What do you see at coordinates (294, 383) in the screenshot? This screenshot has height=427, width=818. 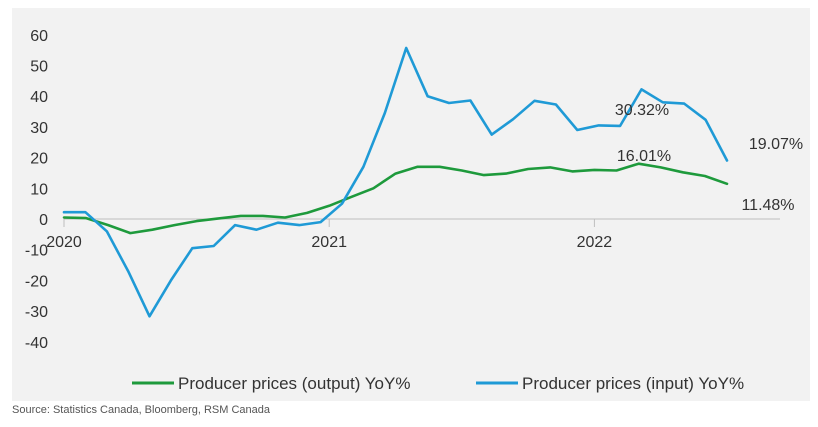 I see `legend-label-output: Producer prices (output) YoY%` at bounding box center [294, 383].